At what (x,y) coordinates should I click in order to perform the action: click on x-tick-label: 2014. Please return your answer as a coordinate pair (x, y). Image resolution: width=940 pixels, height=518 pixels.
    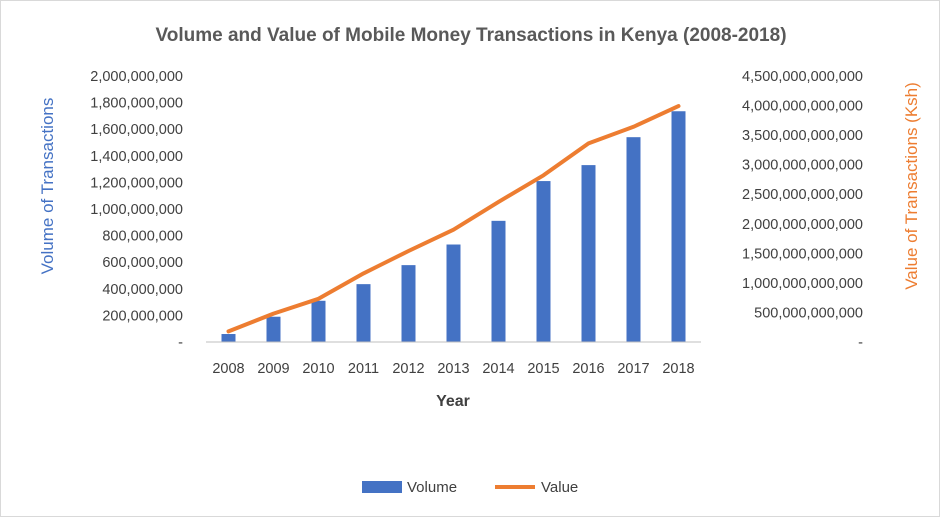
    Looking at the image, I should click on (498, 369).